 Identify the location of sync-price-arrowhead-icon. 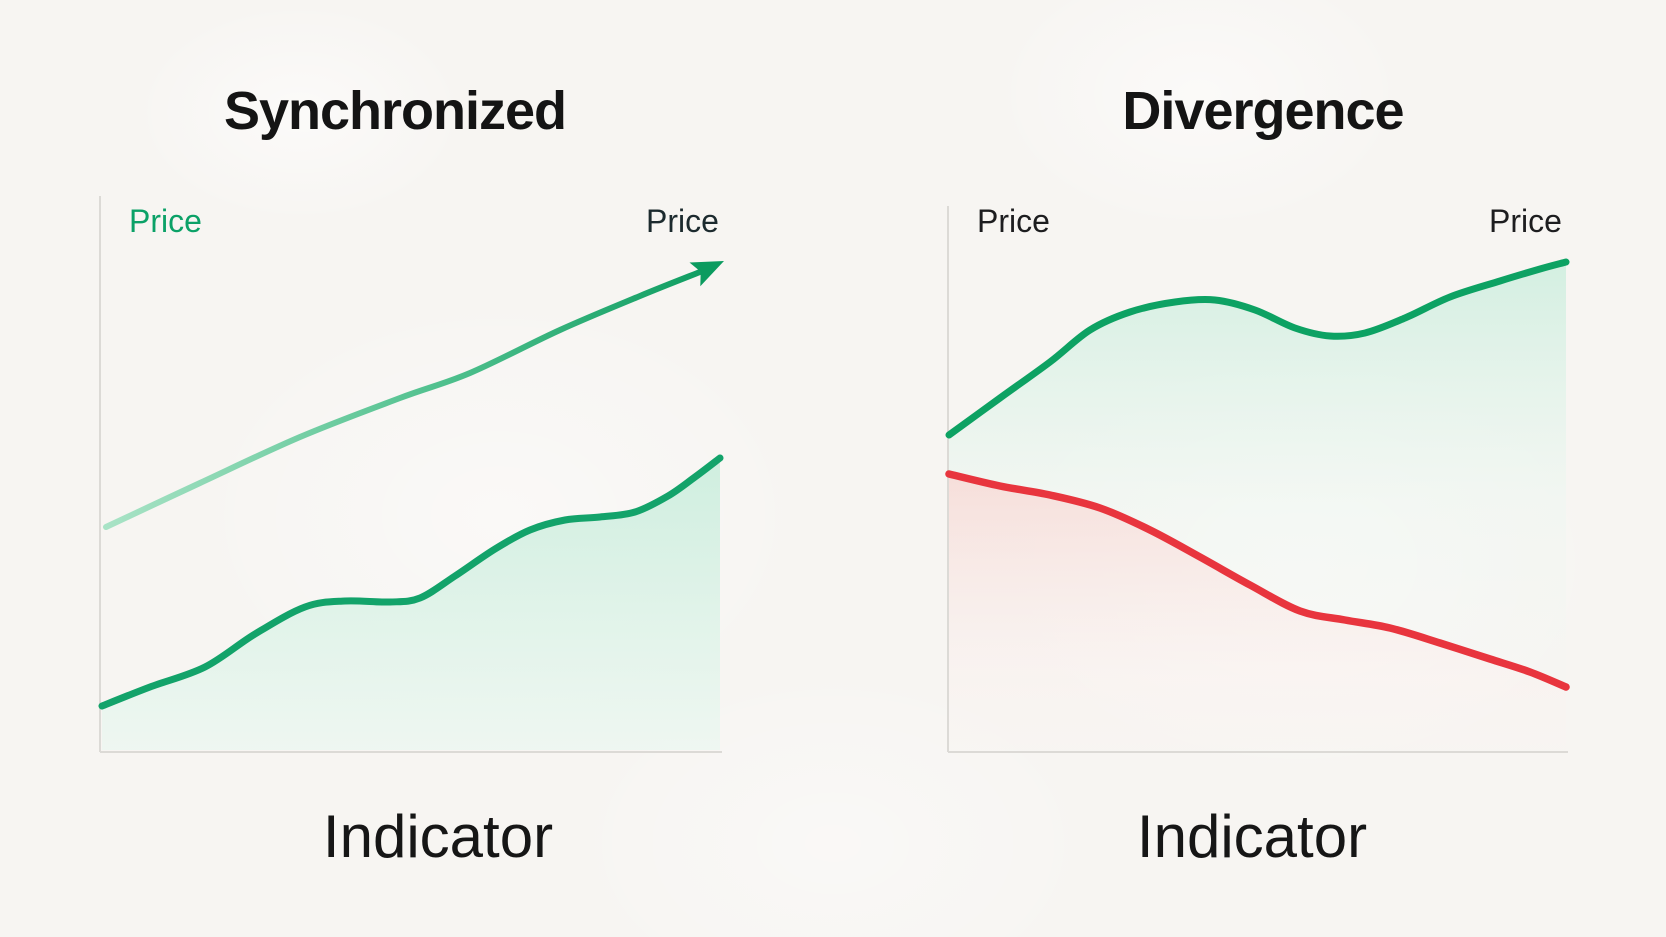
(706, 274).